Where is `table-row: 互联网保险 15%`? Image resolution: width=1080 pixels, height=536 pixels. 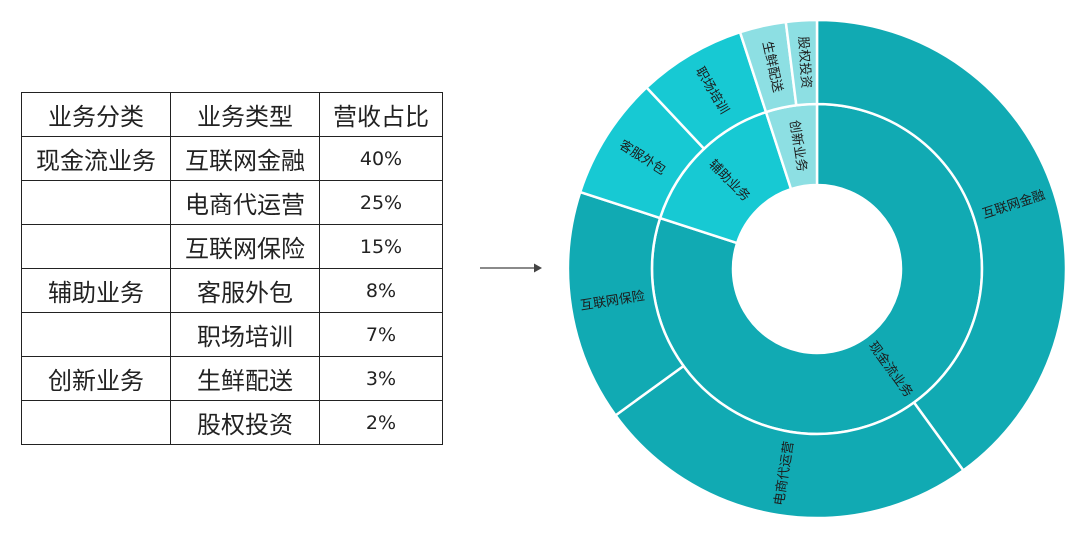
table-row: 互联网保险 15% is located at coordinates (232, 246).